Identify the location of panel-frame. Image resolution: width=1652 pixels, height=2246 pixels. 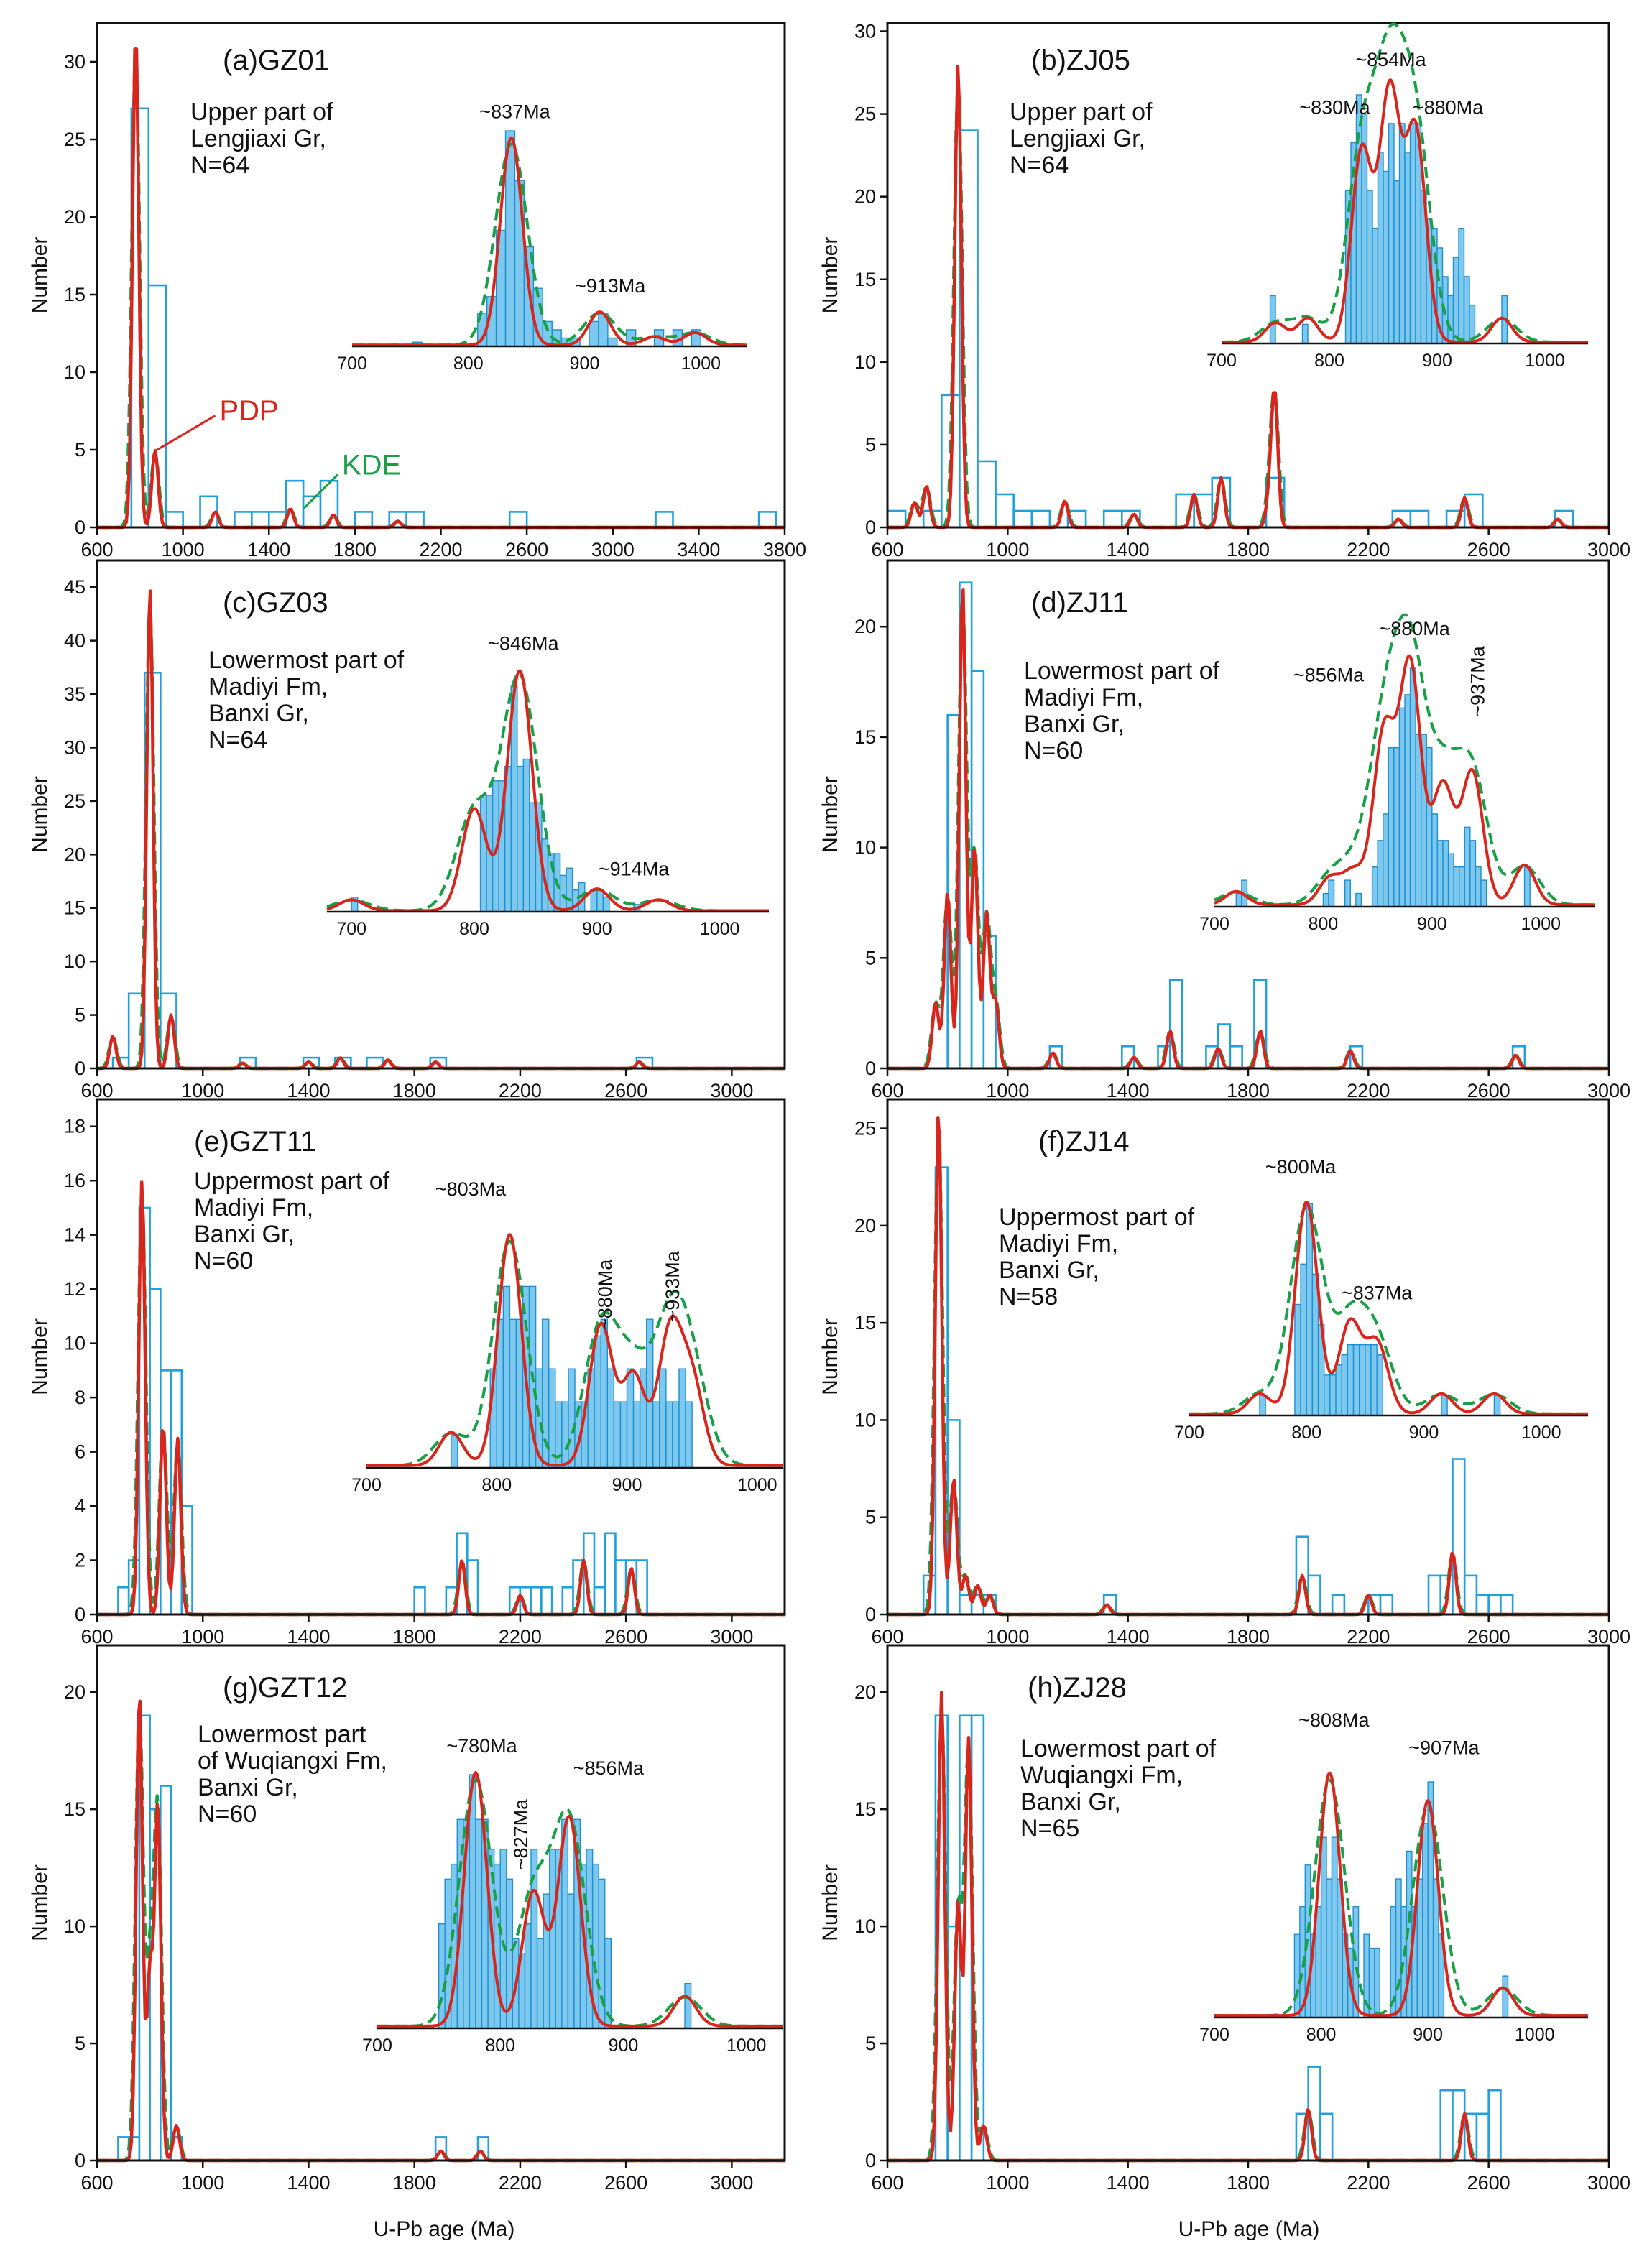
(441, 1903).